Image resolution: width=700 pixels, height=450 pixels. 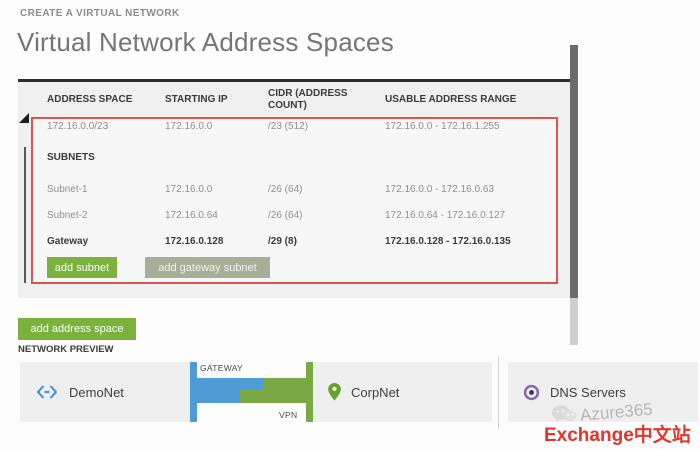 I want to click on usable-range-value: 172.16.0.0 - 172.16.0.63, so click(x=439, y=189).